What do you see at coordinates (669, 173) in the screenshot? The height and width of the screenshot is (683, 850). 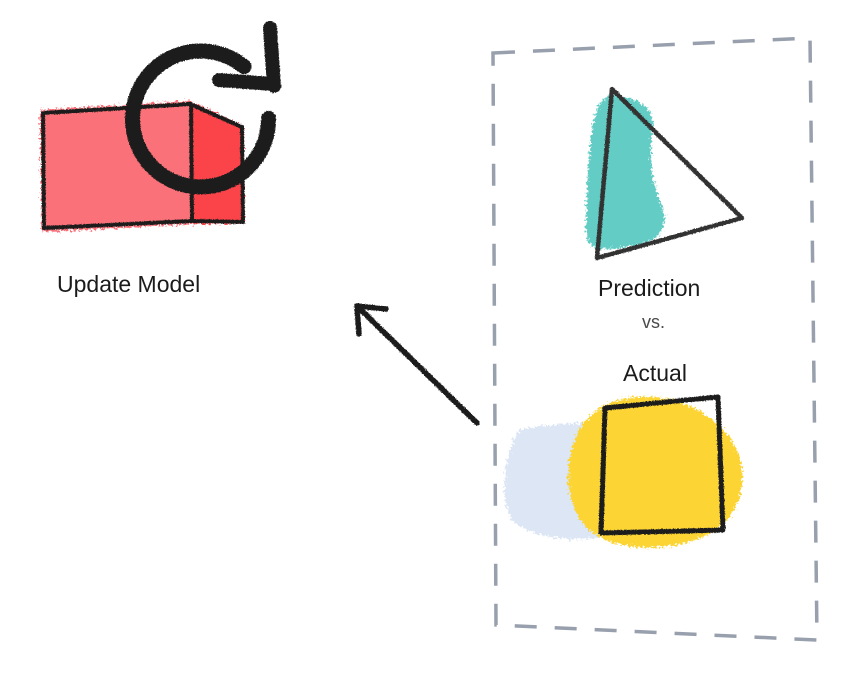 I see `triangle-outline` at bounding box center [669, 173].